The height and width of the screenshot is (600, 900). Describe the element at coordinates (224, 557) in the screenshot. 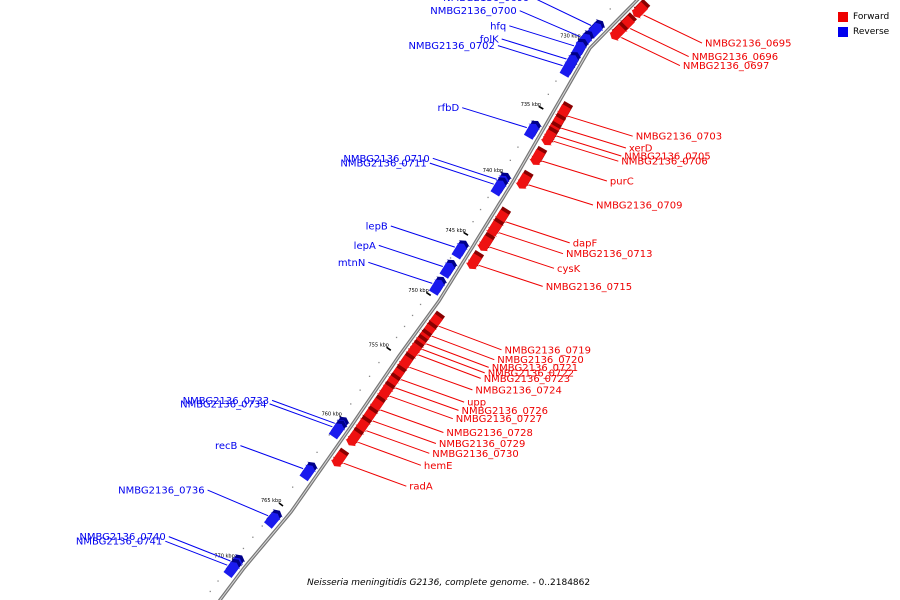

I see `tick-label: 770 kbp` at that location.